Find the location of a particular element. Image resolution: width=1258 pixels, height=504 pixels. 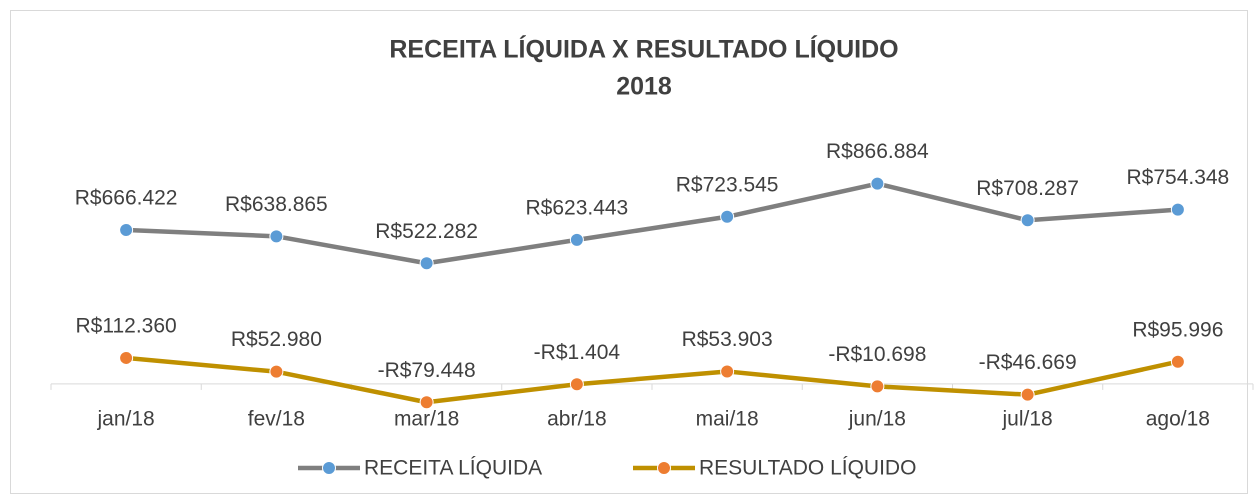

legend-label: RECEITA LÍQUIDA is located at coordinates (453, 468).